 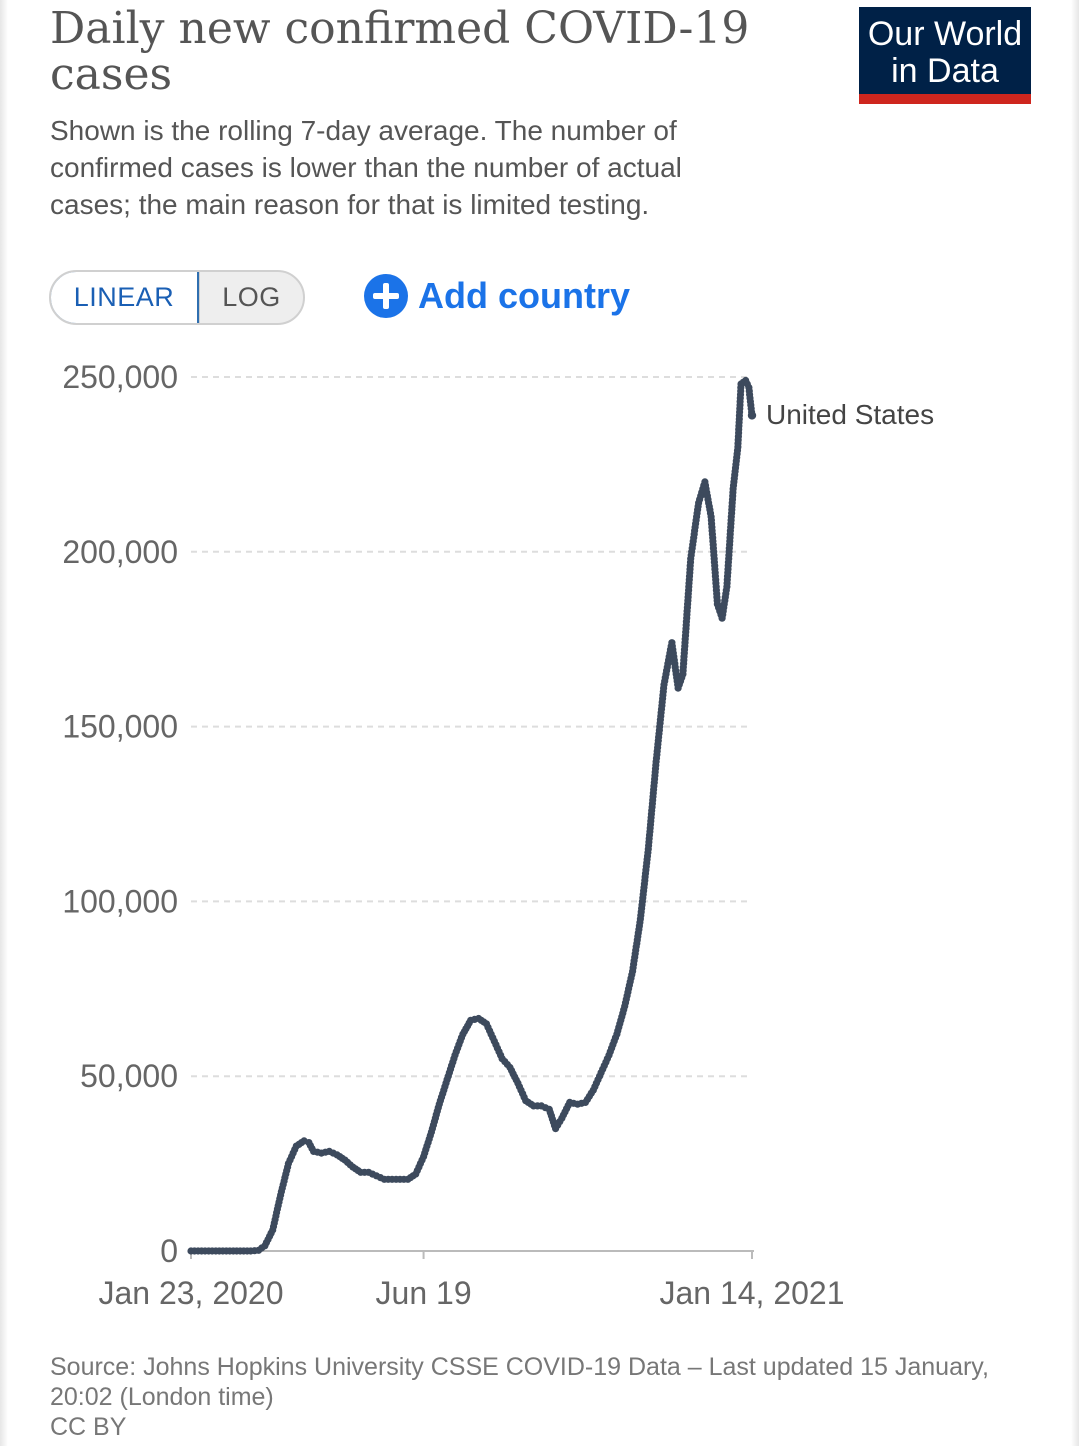 I want to click on add-country-button: Add country, so click(x=497, y=296).